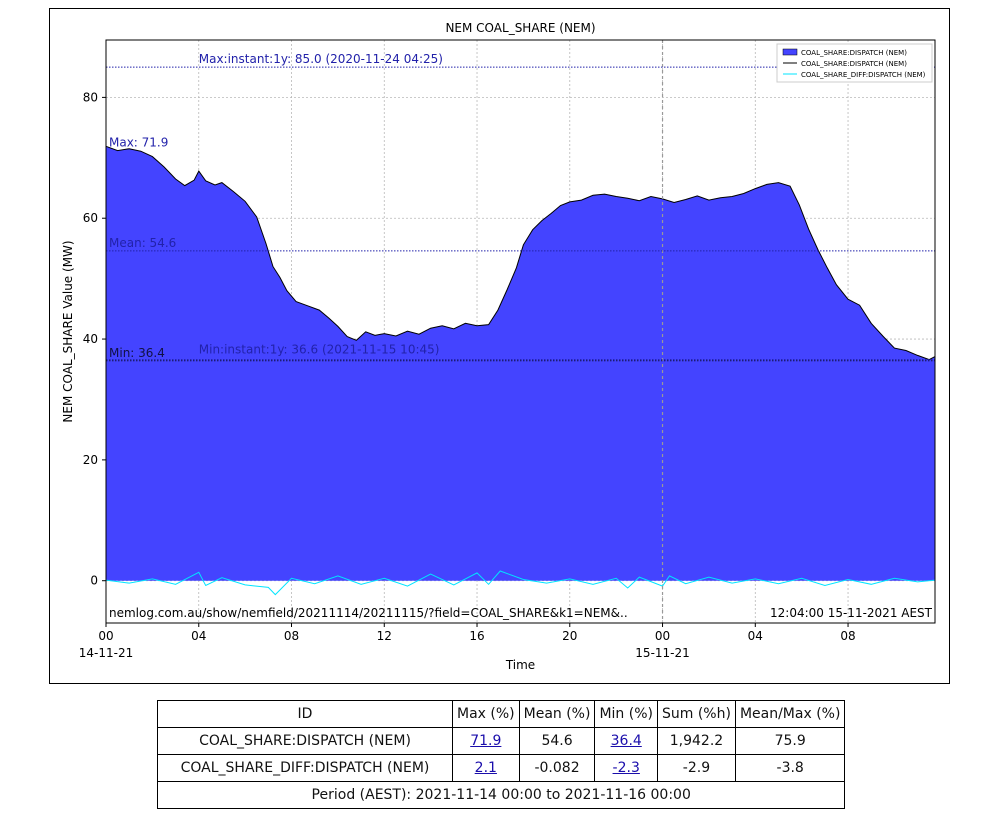 The image size is (1000, 826). Describe the element at coordinates (557, 768) in the screenshot. I see `row-mean: -0.082` at that location.